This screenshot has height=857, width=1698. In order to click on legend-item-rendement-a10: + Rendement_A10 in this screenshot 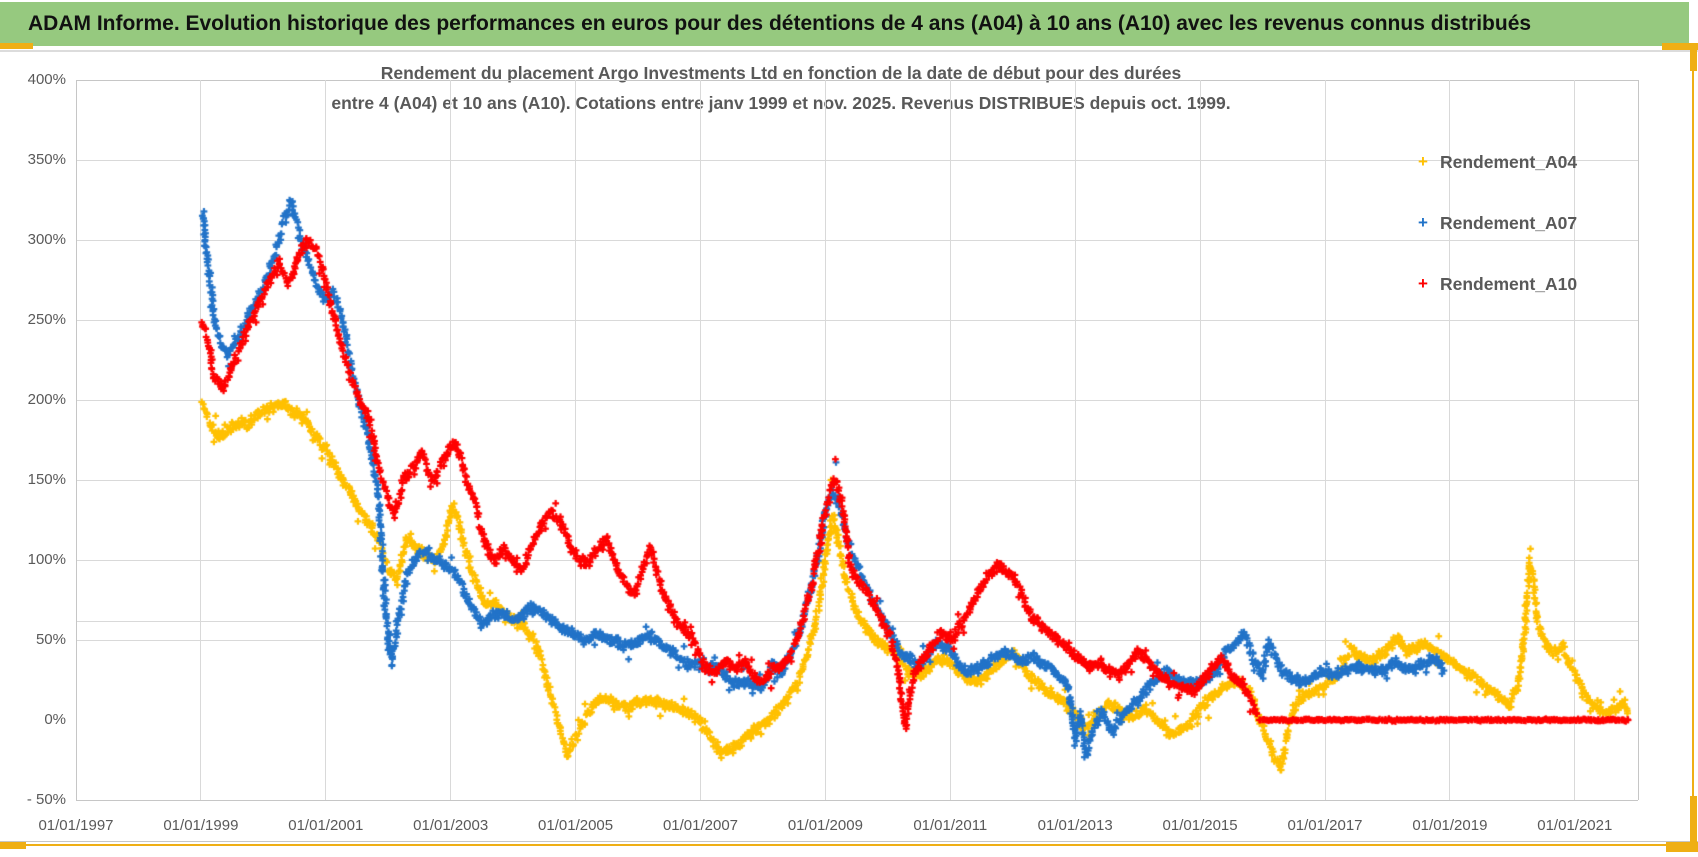, I will do `click(1528, 284)`.